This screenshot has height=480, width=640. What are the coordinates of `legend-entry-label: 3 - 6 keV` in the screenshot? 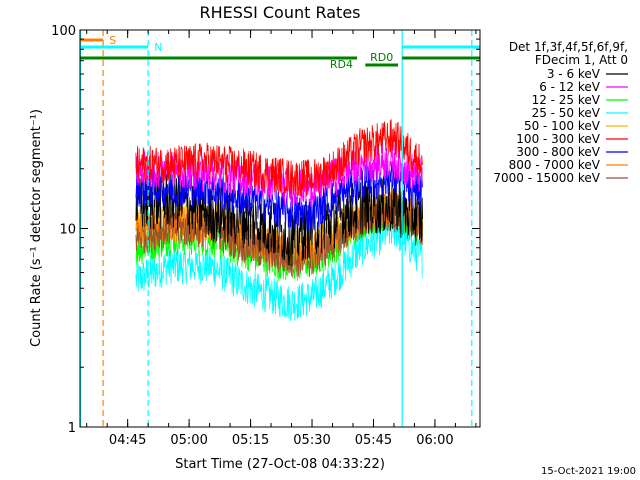 It's located at (574, 74).